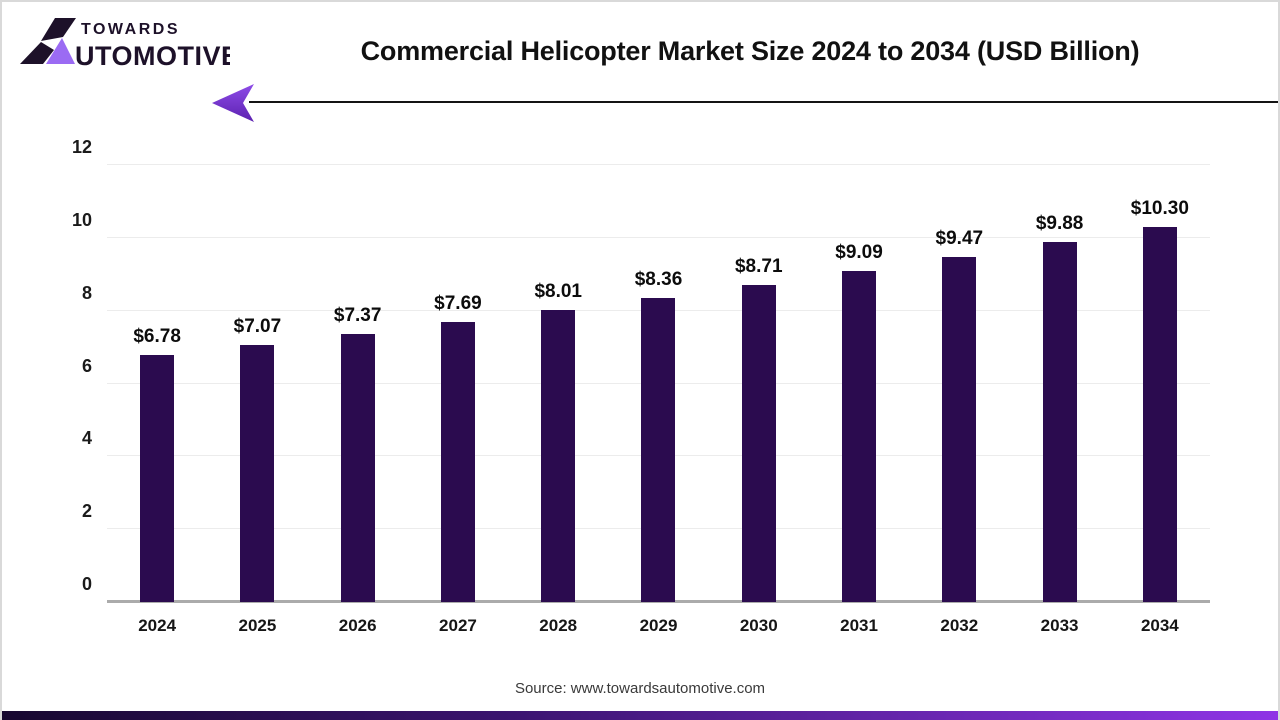 This screenshot has height=720, width=1280. Describe the element at coordinates (1059, 422) in the screenshot. I see `bar-2033` at that location.